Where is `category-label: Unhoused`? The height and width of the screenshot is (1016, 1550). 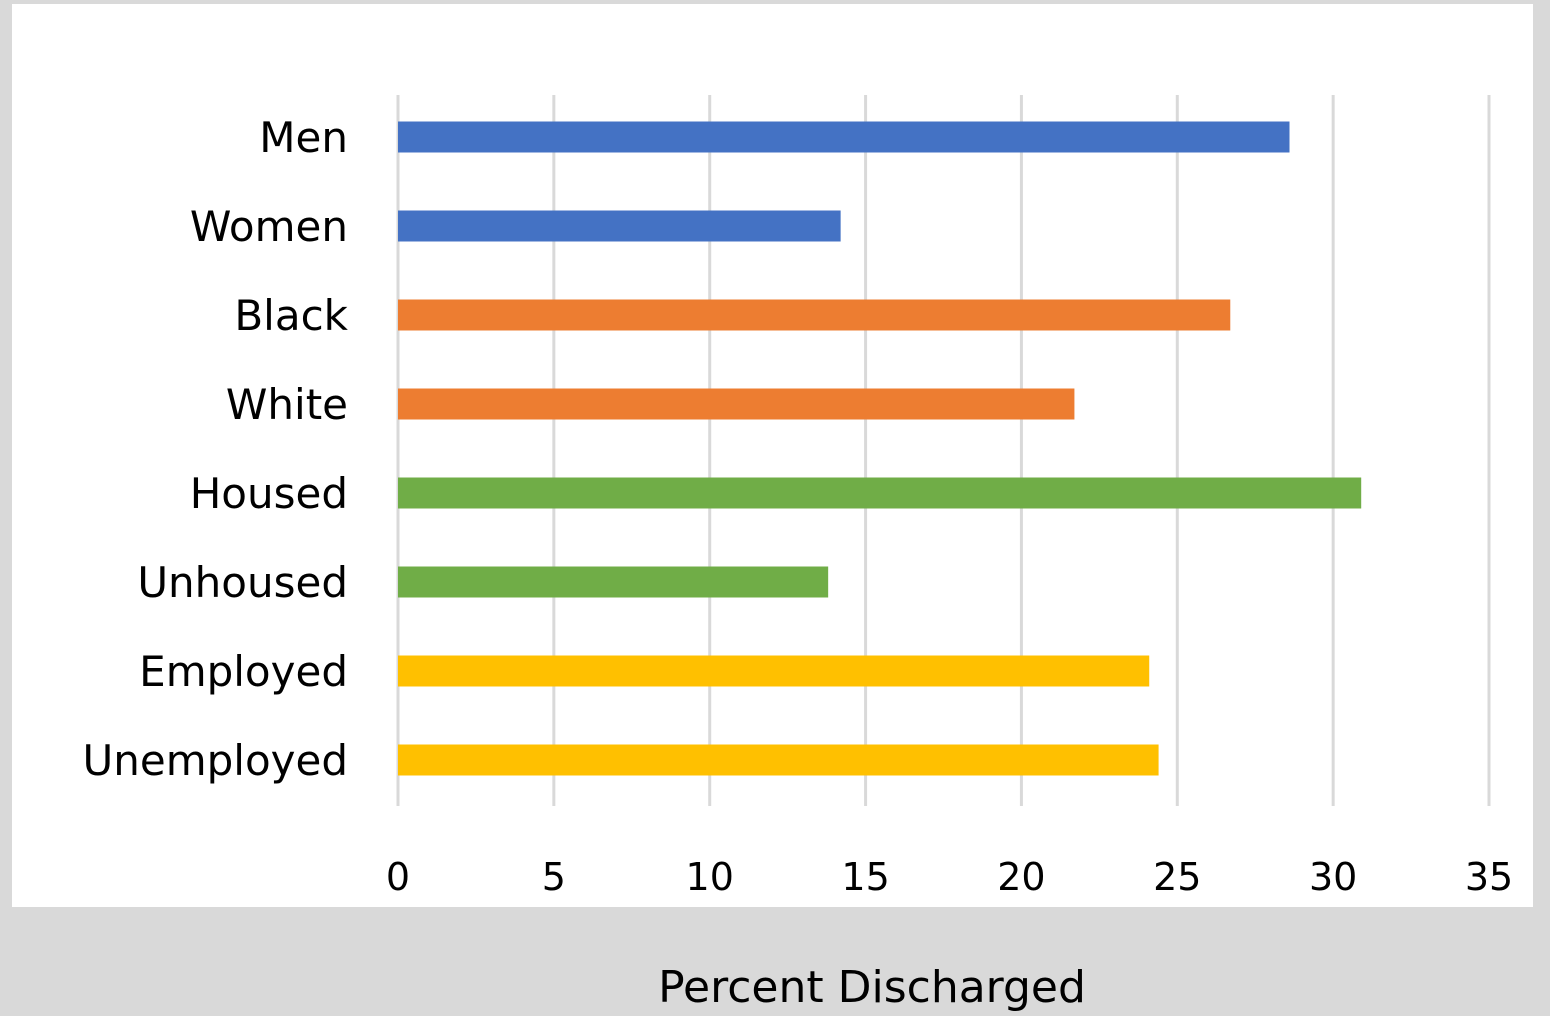 category-label: Unhoused is located at coordinates (242, 582).